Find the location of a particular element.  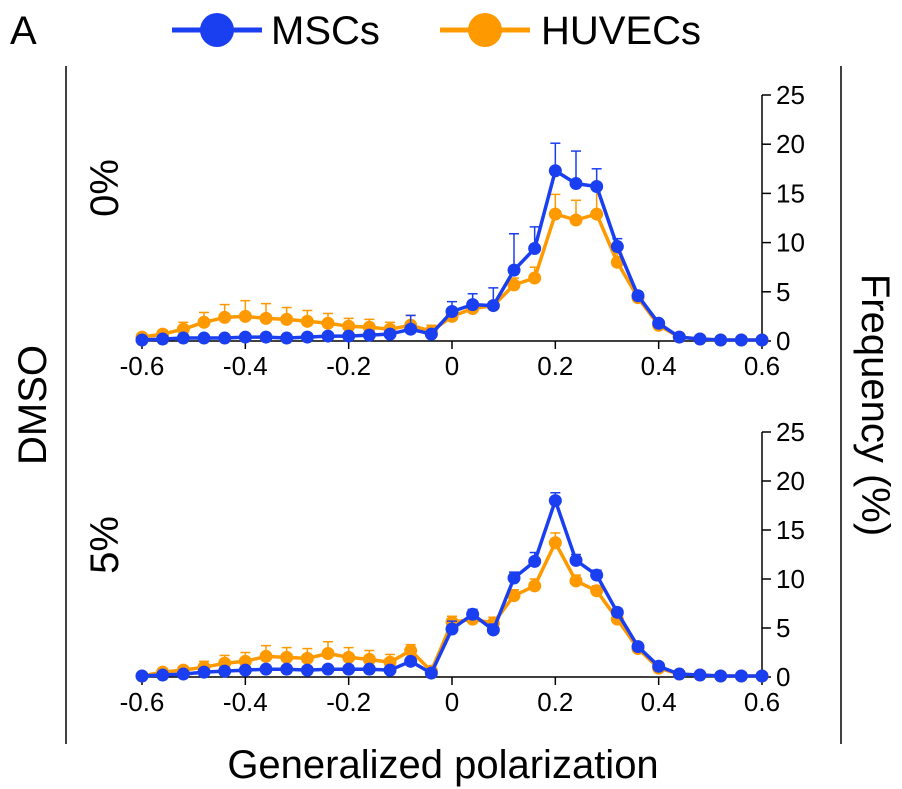

y-tick-label: 20 is located at coordinates (790, 144).